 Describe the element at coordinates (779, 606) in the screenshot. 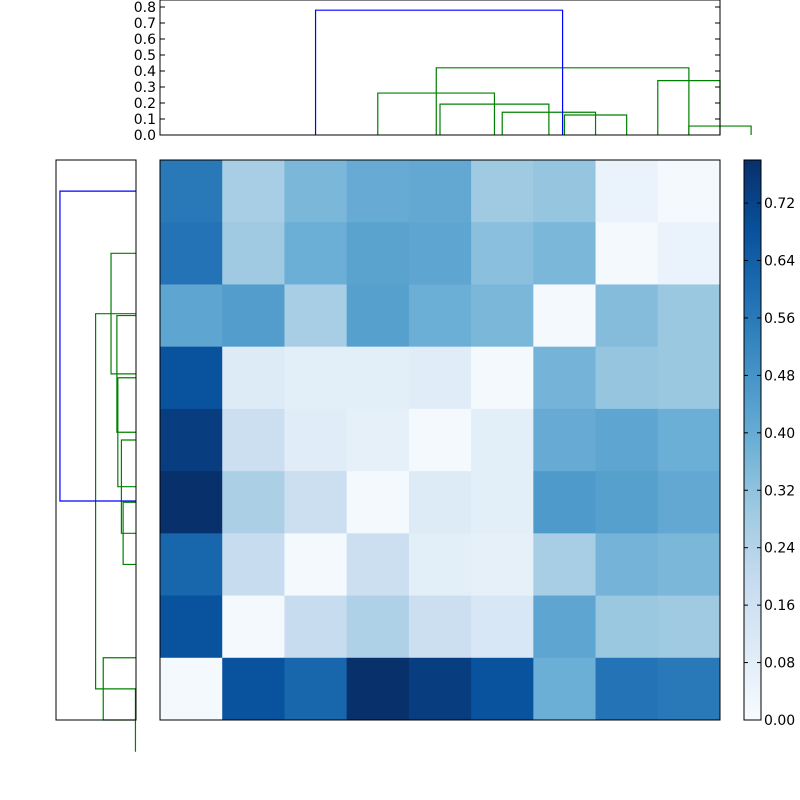

I see `colorbar-tick-label: 0.16` at that location.